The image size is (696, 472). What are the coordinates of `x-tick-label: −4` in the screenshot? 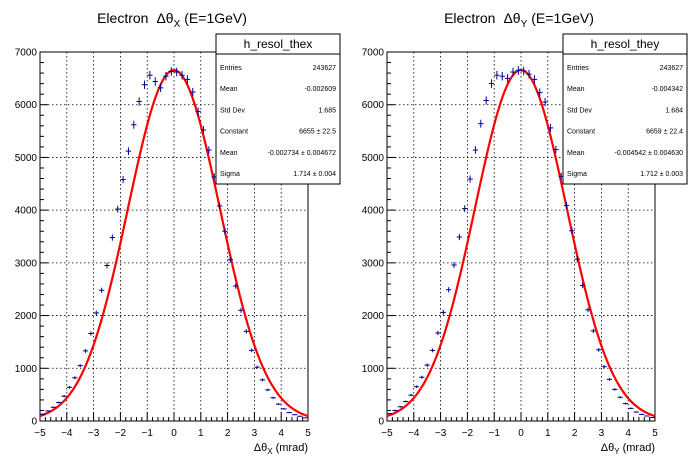 It's located at (414, 433).